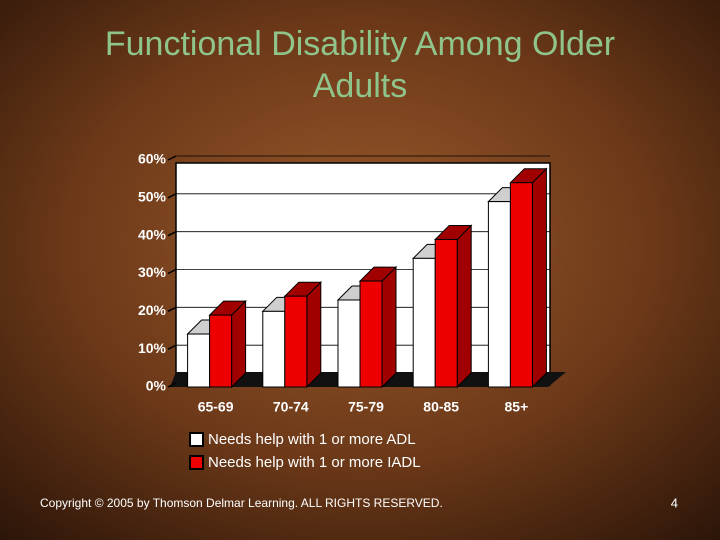  I want to click on legend-label: Needs help with 1 or more IADL, so click(314, 462).